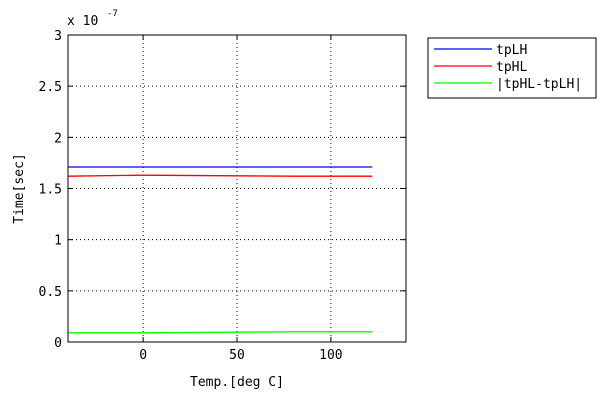 The image size is (610, 396). I want to click on y-tick-label: 0, so click(58, 343).